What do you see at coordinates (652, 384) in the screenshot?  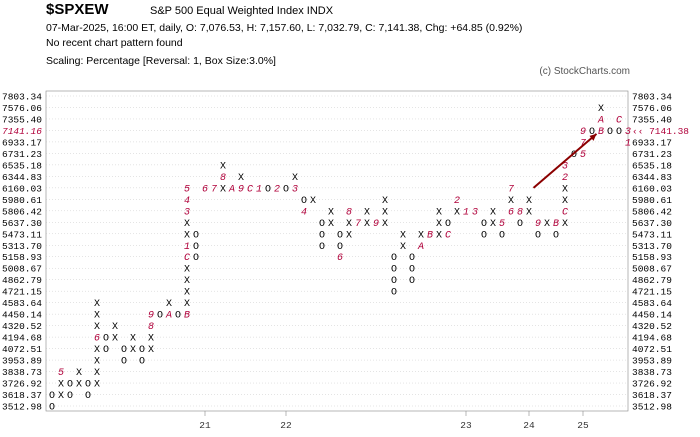 I see `y-tick-right: 3726.92` at bounding box center [652, 384].